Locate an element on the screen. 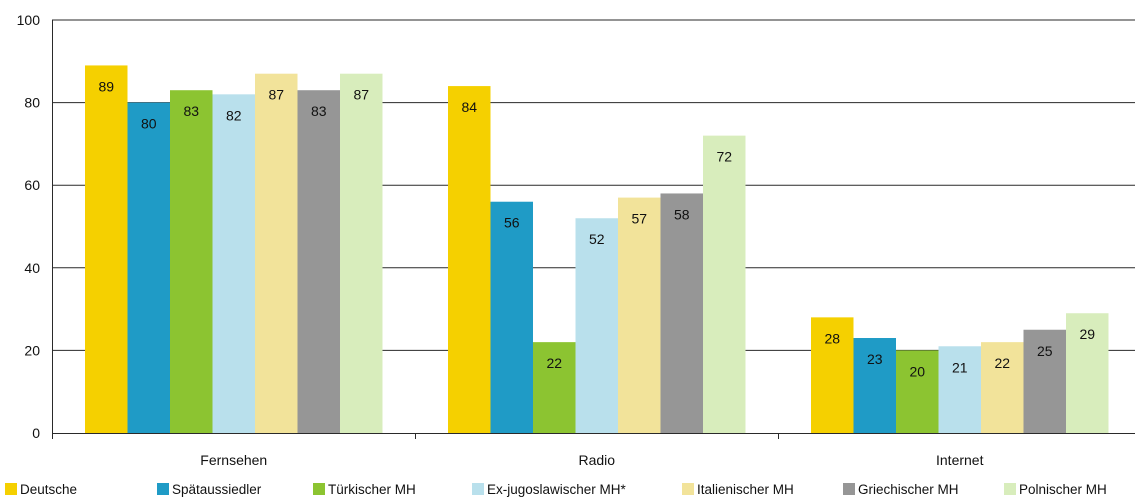 This screenshot has width=1135, height=504. bar-value-label: 52 is located at coordinates (597, 239).